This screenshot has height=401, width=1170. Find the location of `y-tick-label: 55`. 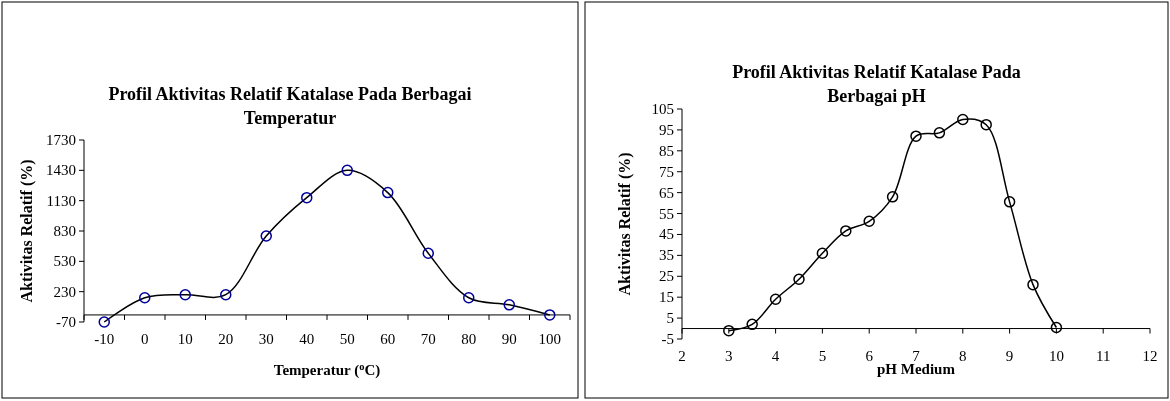

y-tick-label: 55 is located at coordinates (666, 213).